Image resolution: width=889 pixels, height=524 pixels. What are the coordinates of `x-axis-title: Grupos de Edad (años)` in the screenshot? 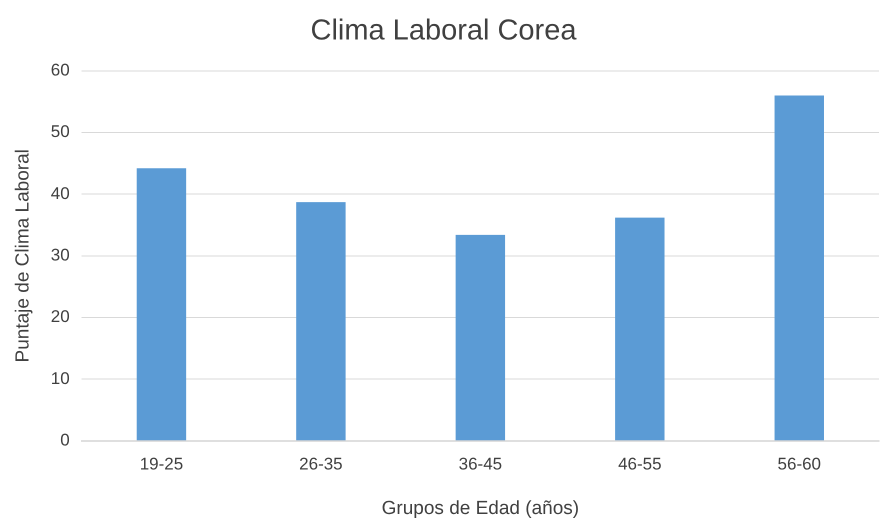 It's located at (481, 508).